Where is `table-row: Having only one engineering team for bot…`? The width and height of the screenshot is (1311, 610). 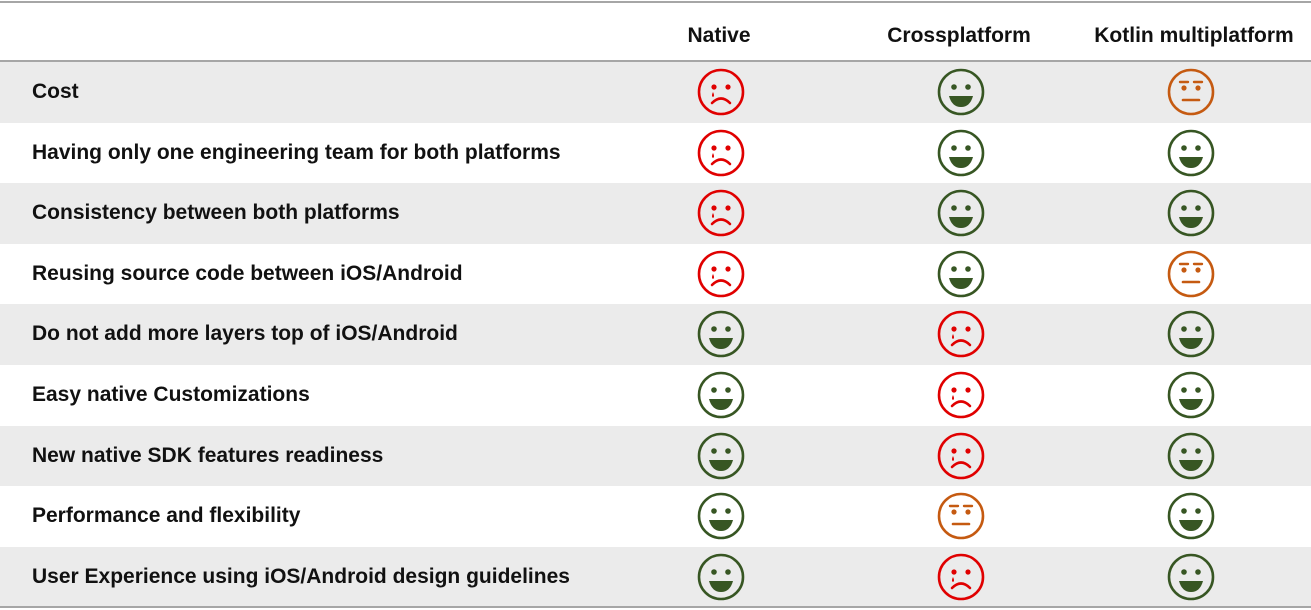 table-row: Having only one engineering team for bot… is located at coordinates (655, 153).